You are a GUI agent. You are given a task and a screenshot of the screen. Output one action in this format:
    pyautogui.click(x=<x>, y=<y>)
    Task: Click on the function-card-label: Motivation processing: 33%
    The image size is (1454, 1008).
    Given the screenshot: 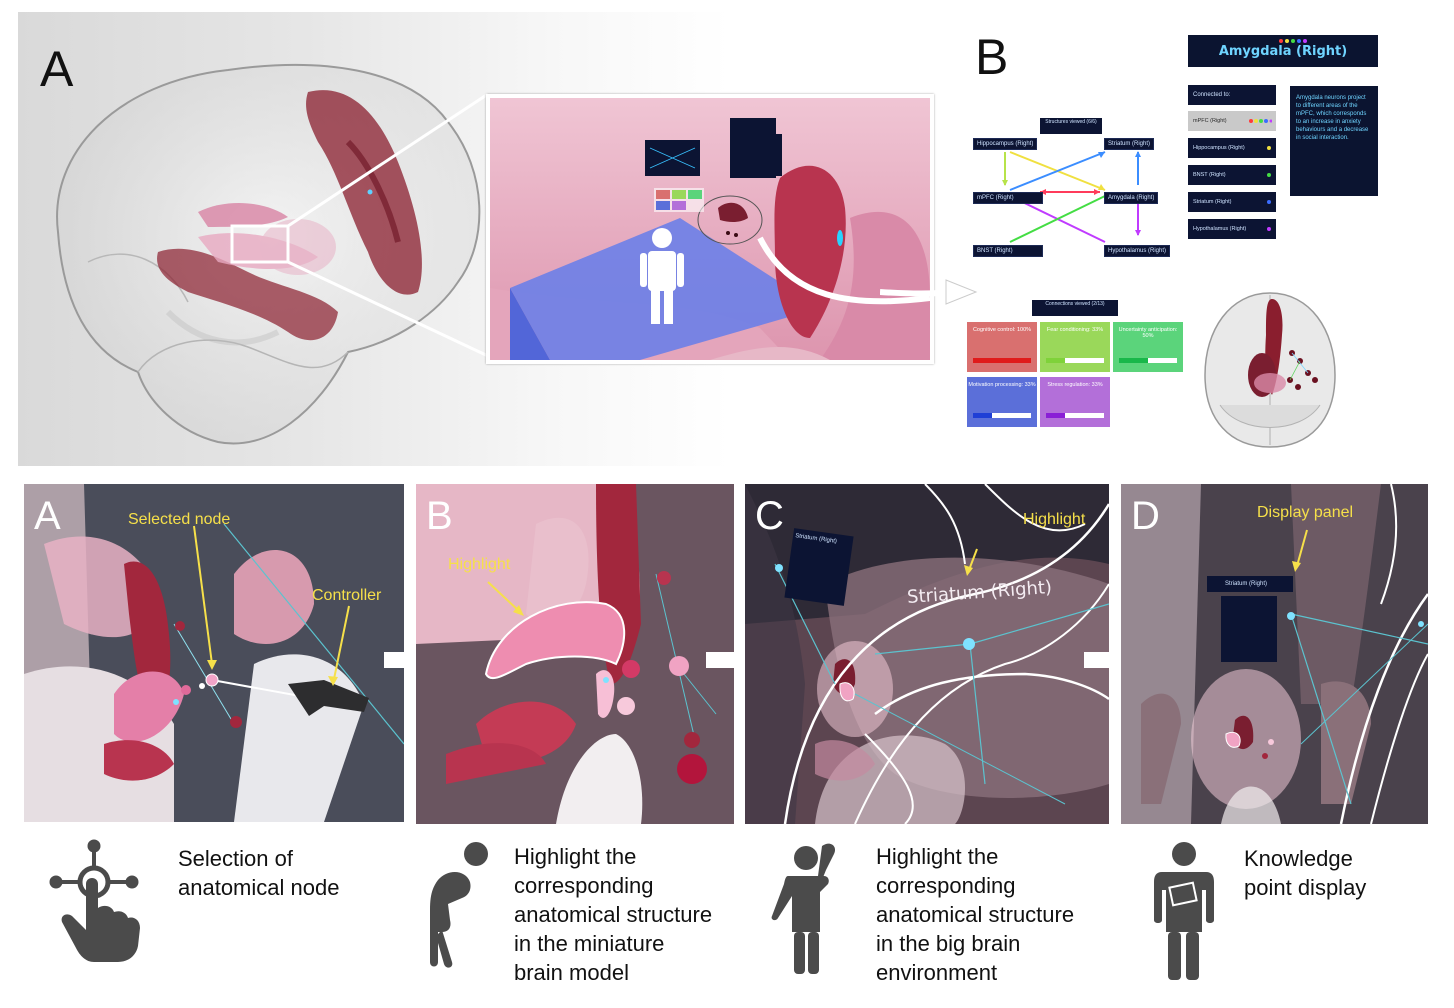 What is the action you would take?
    pyautogui.click(x=1002, y=385)
    